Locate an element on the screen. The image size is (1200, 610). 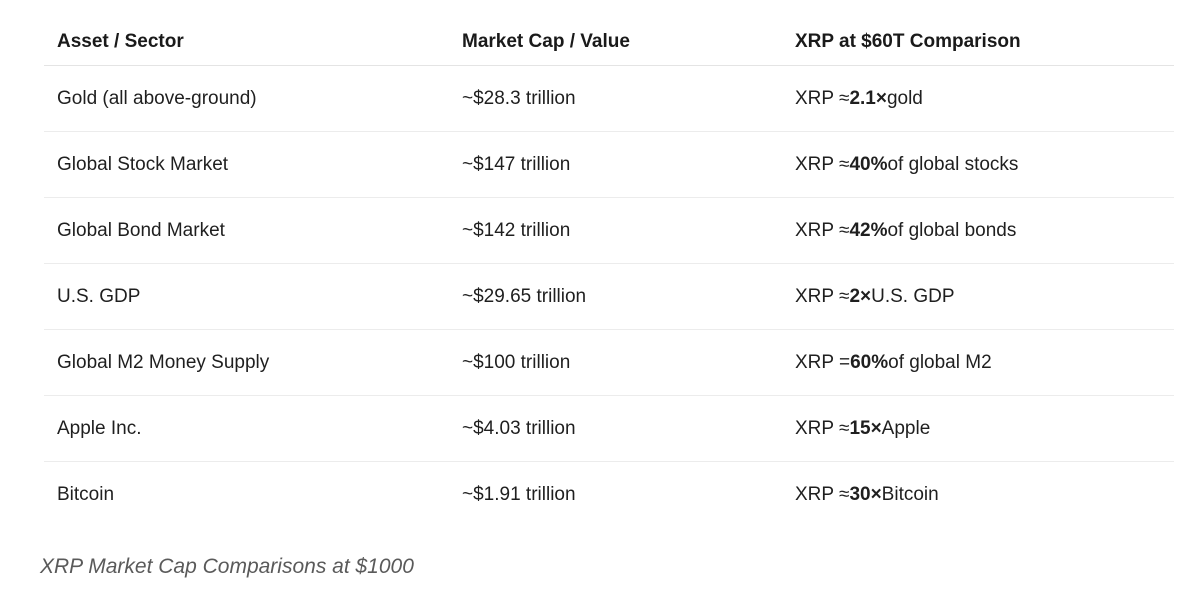
comparison-cell: XRP ≈ 42% of global bonds is located at coordinates (905, 230).